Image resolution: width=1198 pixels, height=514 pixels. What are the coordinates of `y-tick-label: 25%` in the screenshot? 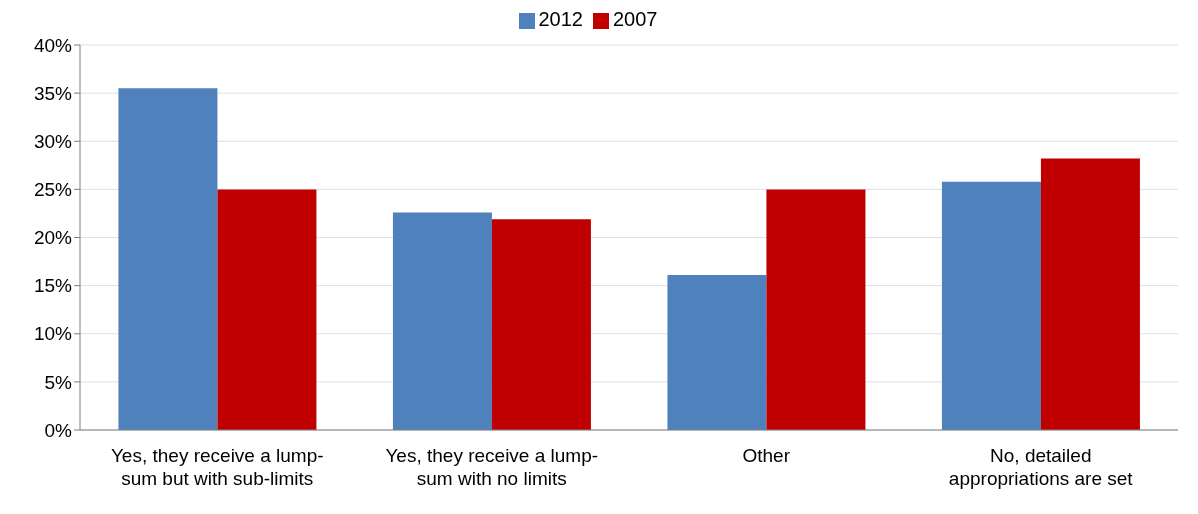 It's located at (53, 190).